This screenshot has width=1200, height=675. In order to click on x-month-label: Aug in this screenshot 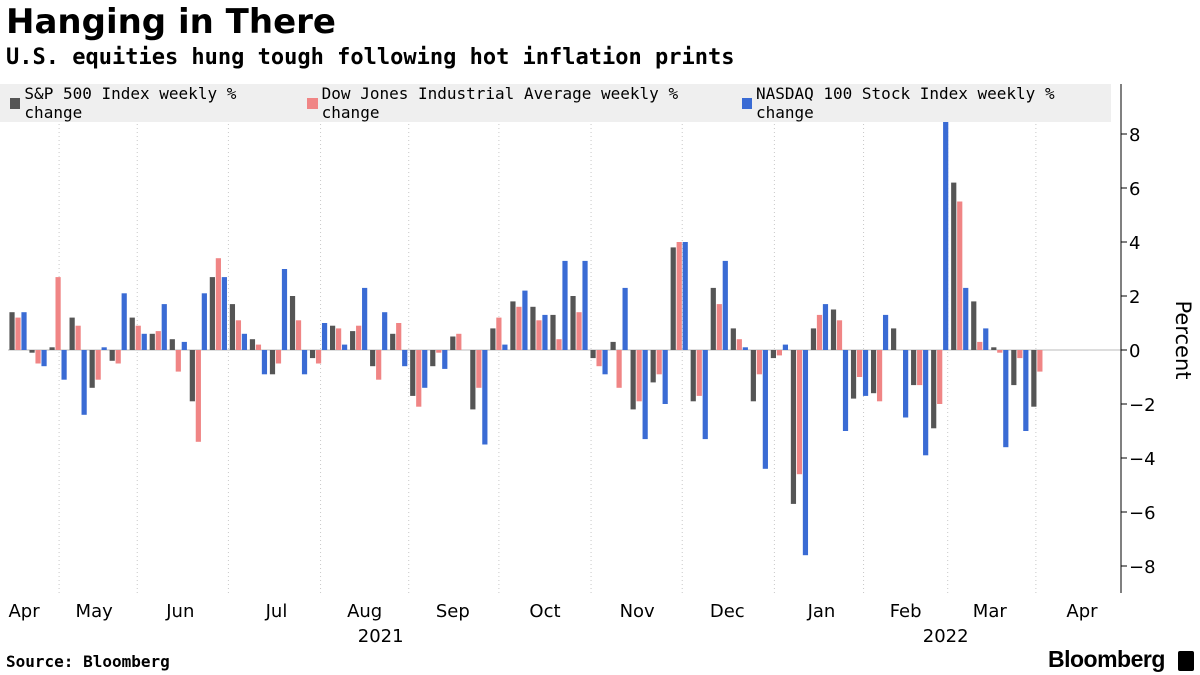, I will do `click(364, 611)`.